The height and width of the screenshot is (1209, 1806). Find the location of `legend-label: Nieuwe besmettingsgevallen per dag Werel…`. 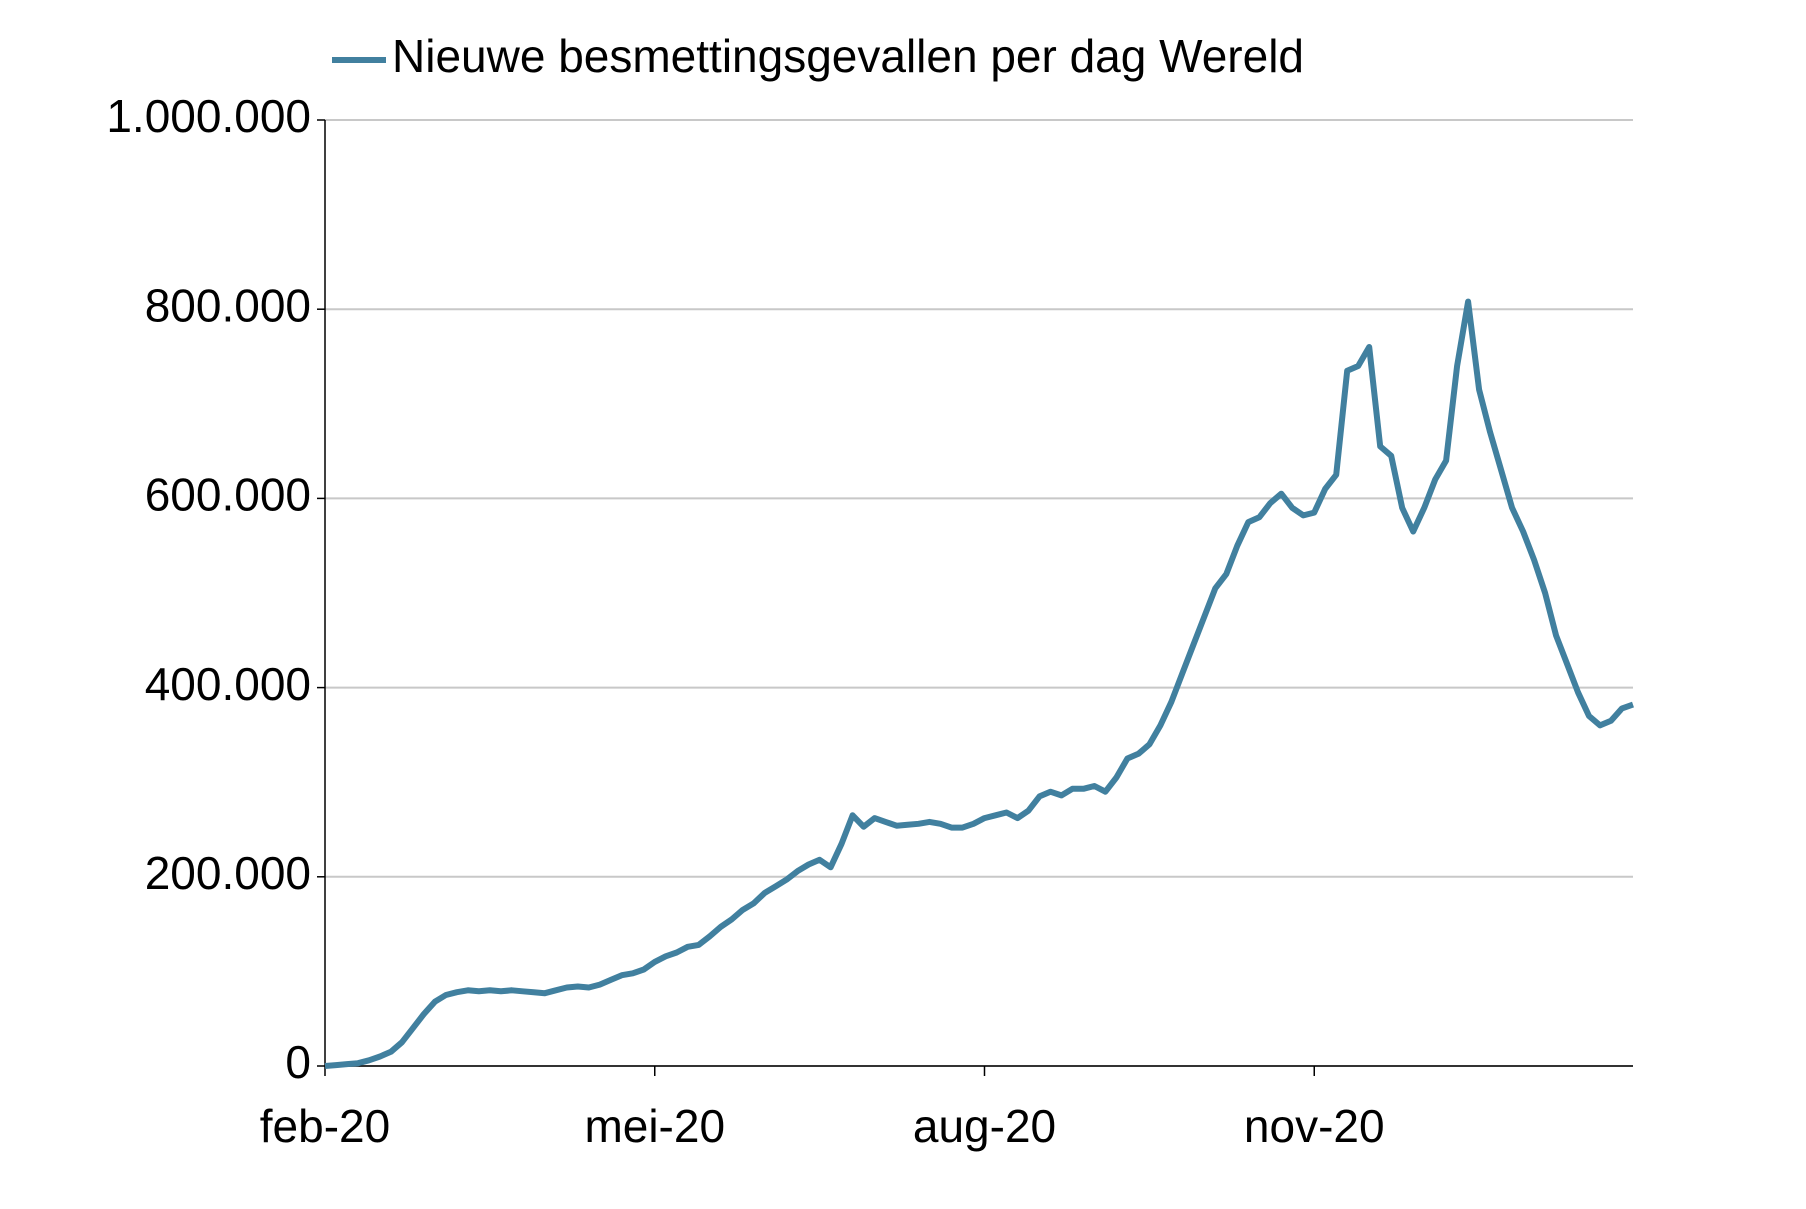

legend-label: Nieuwe besmettingsgevallen per dag Werel… is located at coordinates (848, 56).